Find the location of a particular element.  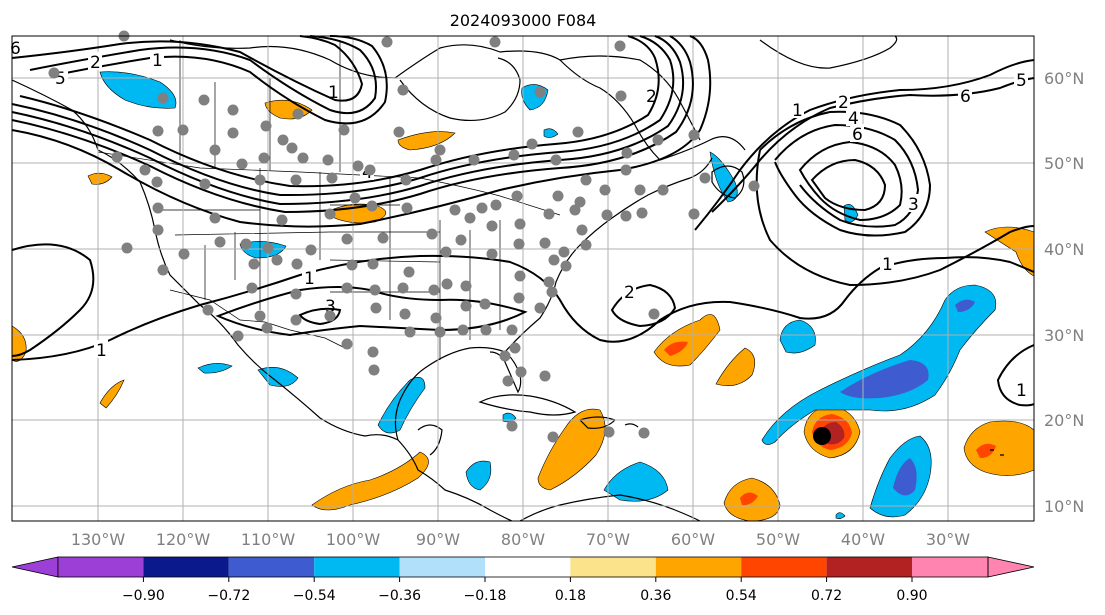

lon-label: 120°W is located at coordinates (183, 539).